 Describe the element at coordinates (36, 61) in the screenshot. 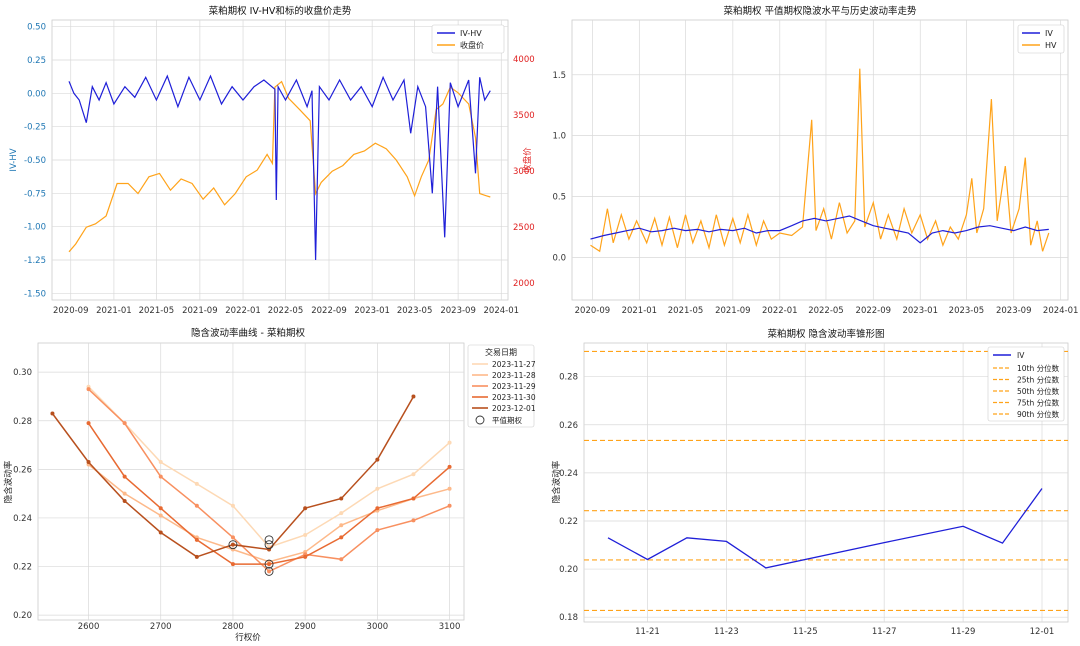

I see `y-tick-label: 0.25` at that location.